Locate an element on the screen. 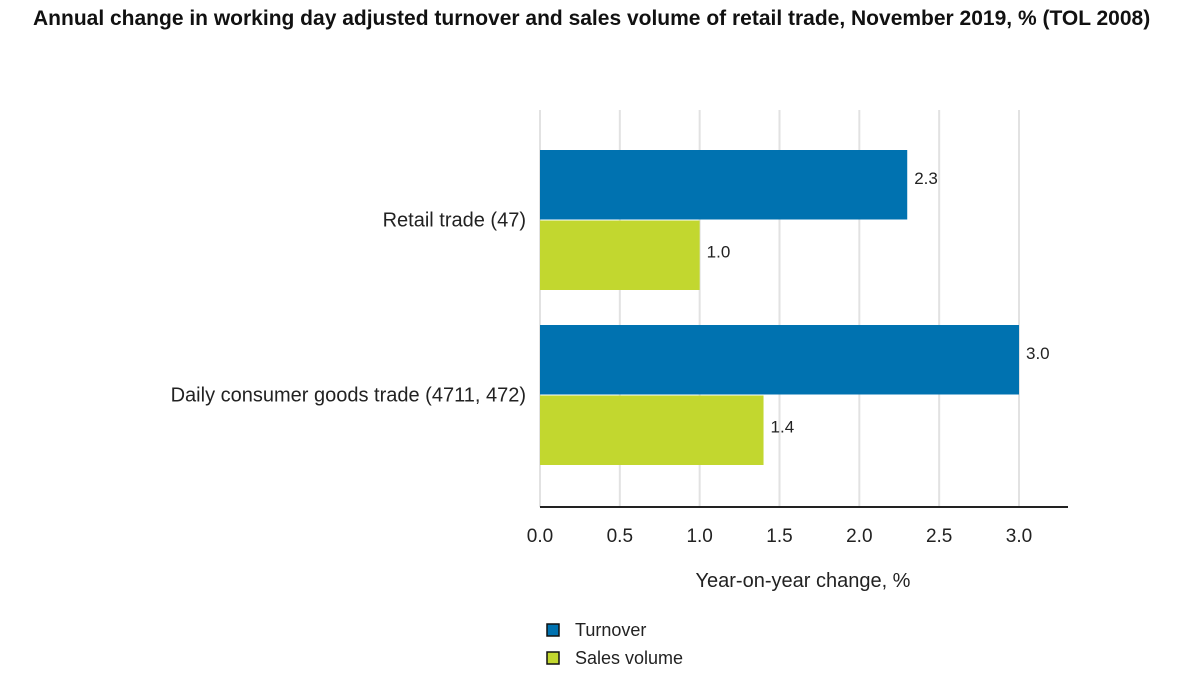 The height and width of the screenshot is (675, 1200). x-tick-label: 3.0 is located at coordinates (1019, 536).